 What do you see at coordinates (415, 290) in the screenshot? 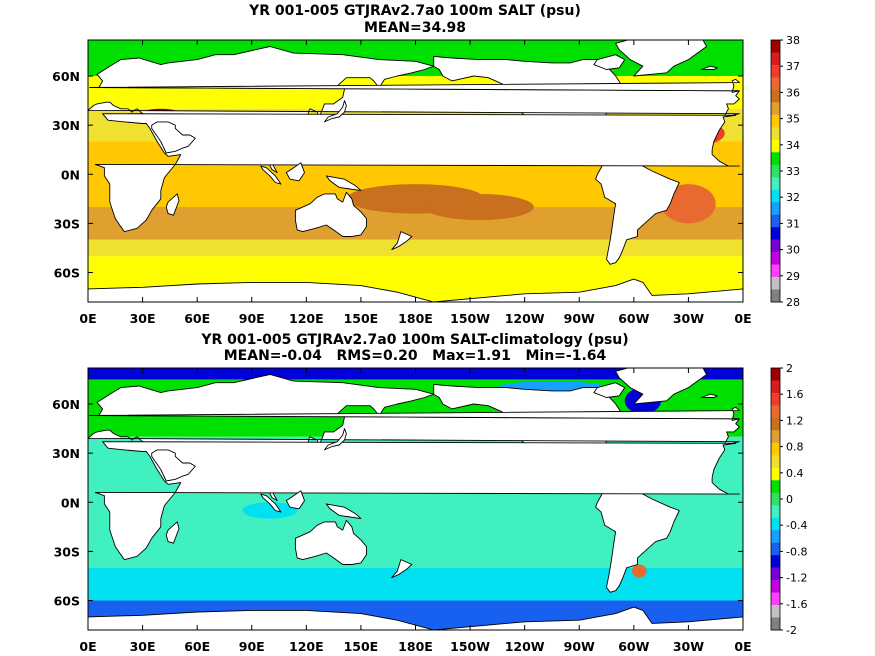
I see `antarctica-land` at bounding box center [415, 290].